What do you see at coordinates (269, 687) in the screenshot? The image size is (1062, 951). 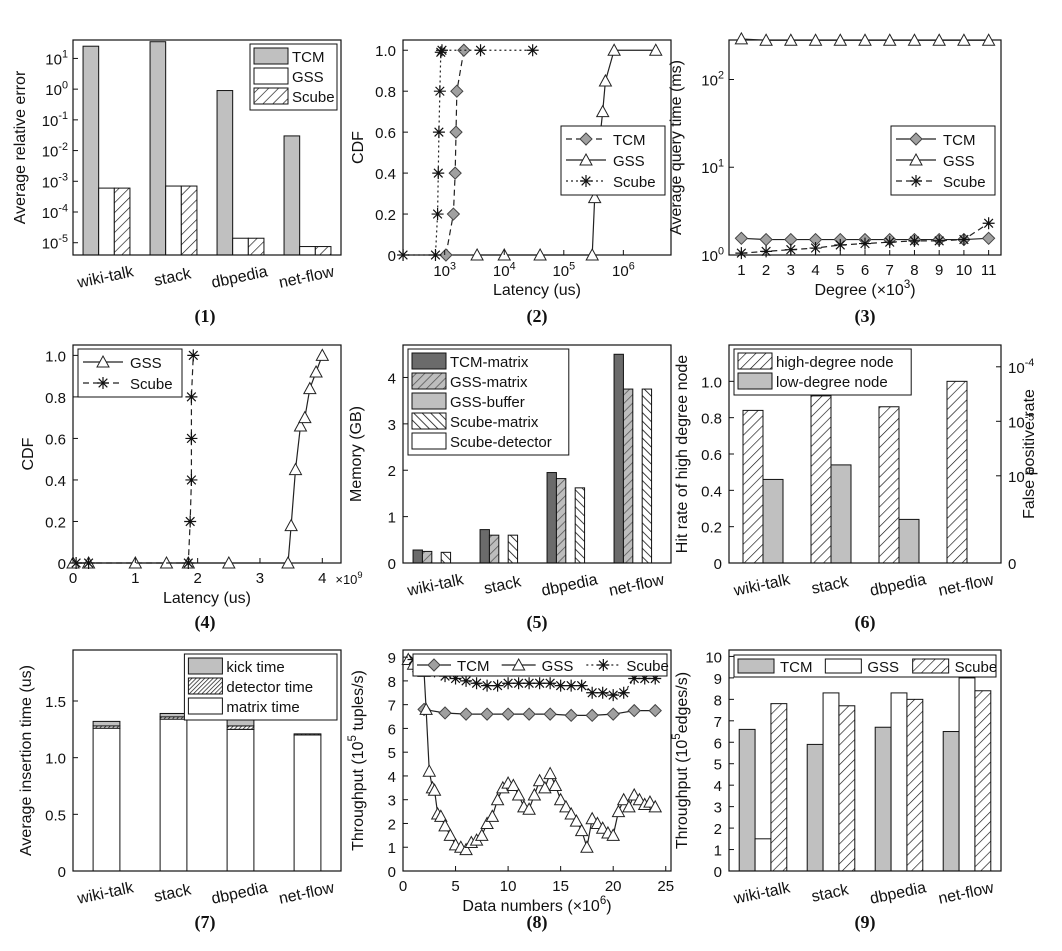 I see `legend-label: detector time` at bounding box center [269, 687].